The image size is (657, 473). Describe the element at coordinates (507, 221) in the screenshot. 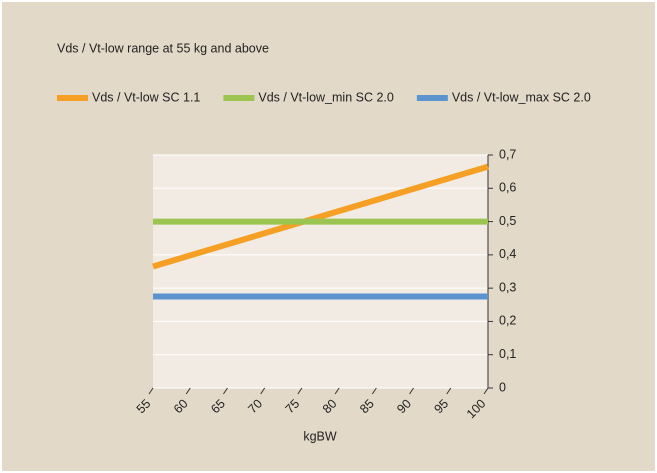

I see `y-tick-label: 0,5` at that location.